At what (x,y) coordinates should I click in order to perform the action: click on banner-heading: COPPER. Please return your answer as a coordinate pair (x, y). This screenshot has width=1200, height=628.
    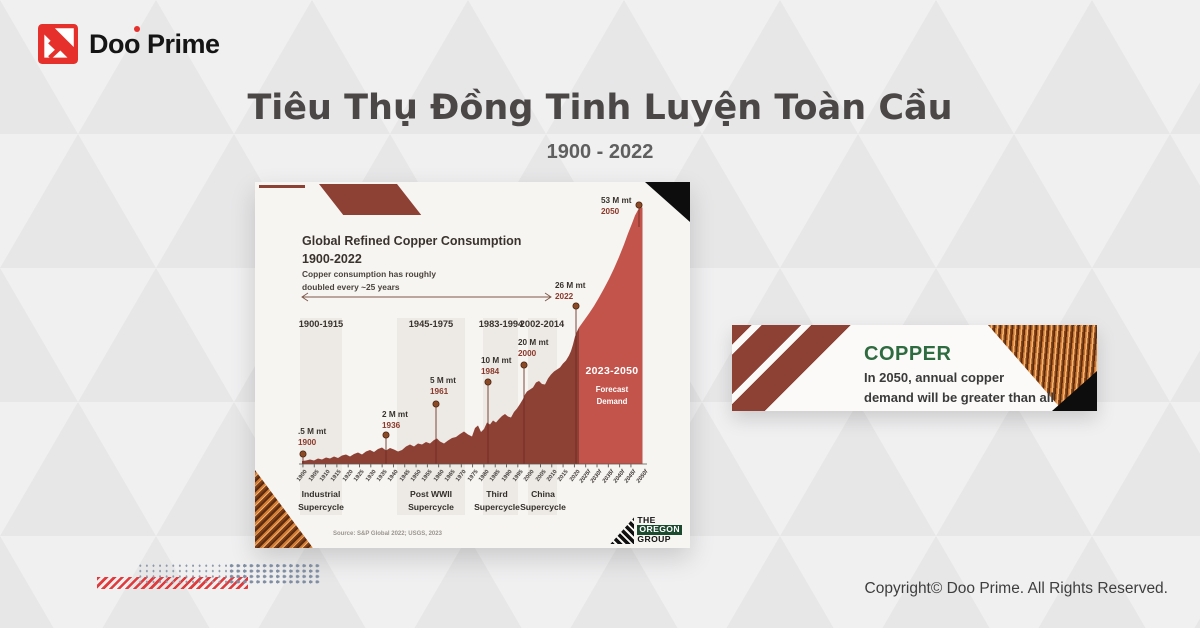
    Looking at the image, I should click on (908, 354).